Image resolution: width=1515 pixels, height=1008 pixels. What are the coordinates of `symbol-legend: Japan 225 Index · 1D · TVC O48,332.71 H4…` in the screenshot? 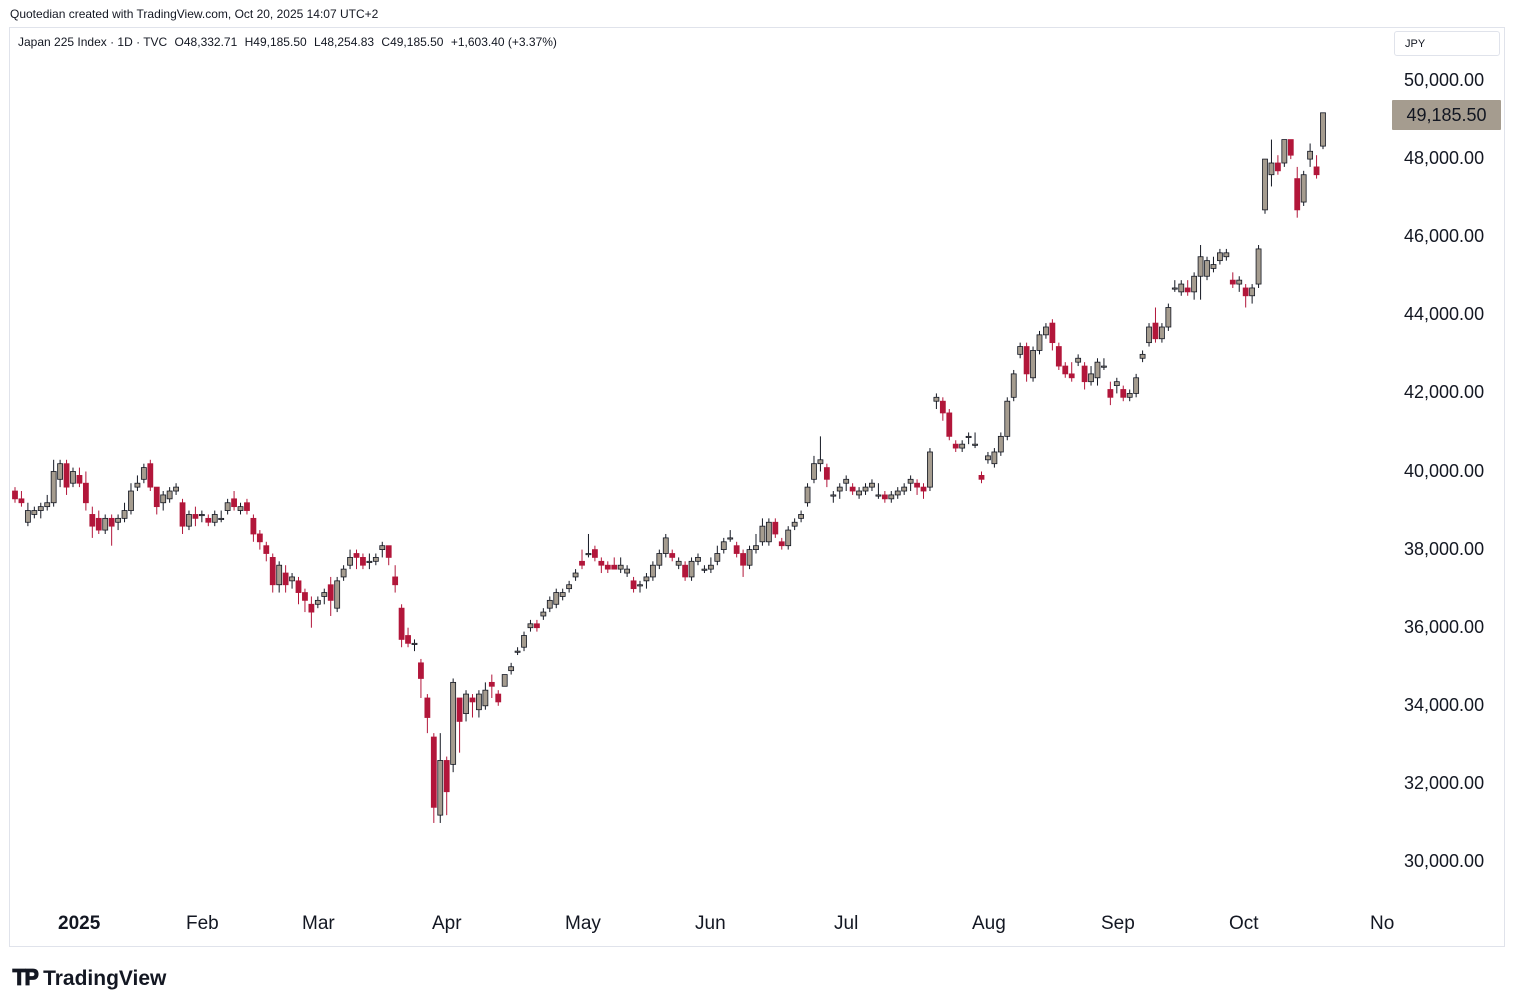 It's located at (289, 42).